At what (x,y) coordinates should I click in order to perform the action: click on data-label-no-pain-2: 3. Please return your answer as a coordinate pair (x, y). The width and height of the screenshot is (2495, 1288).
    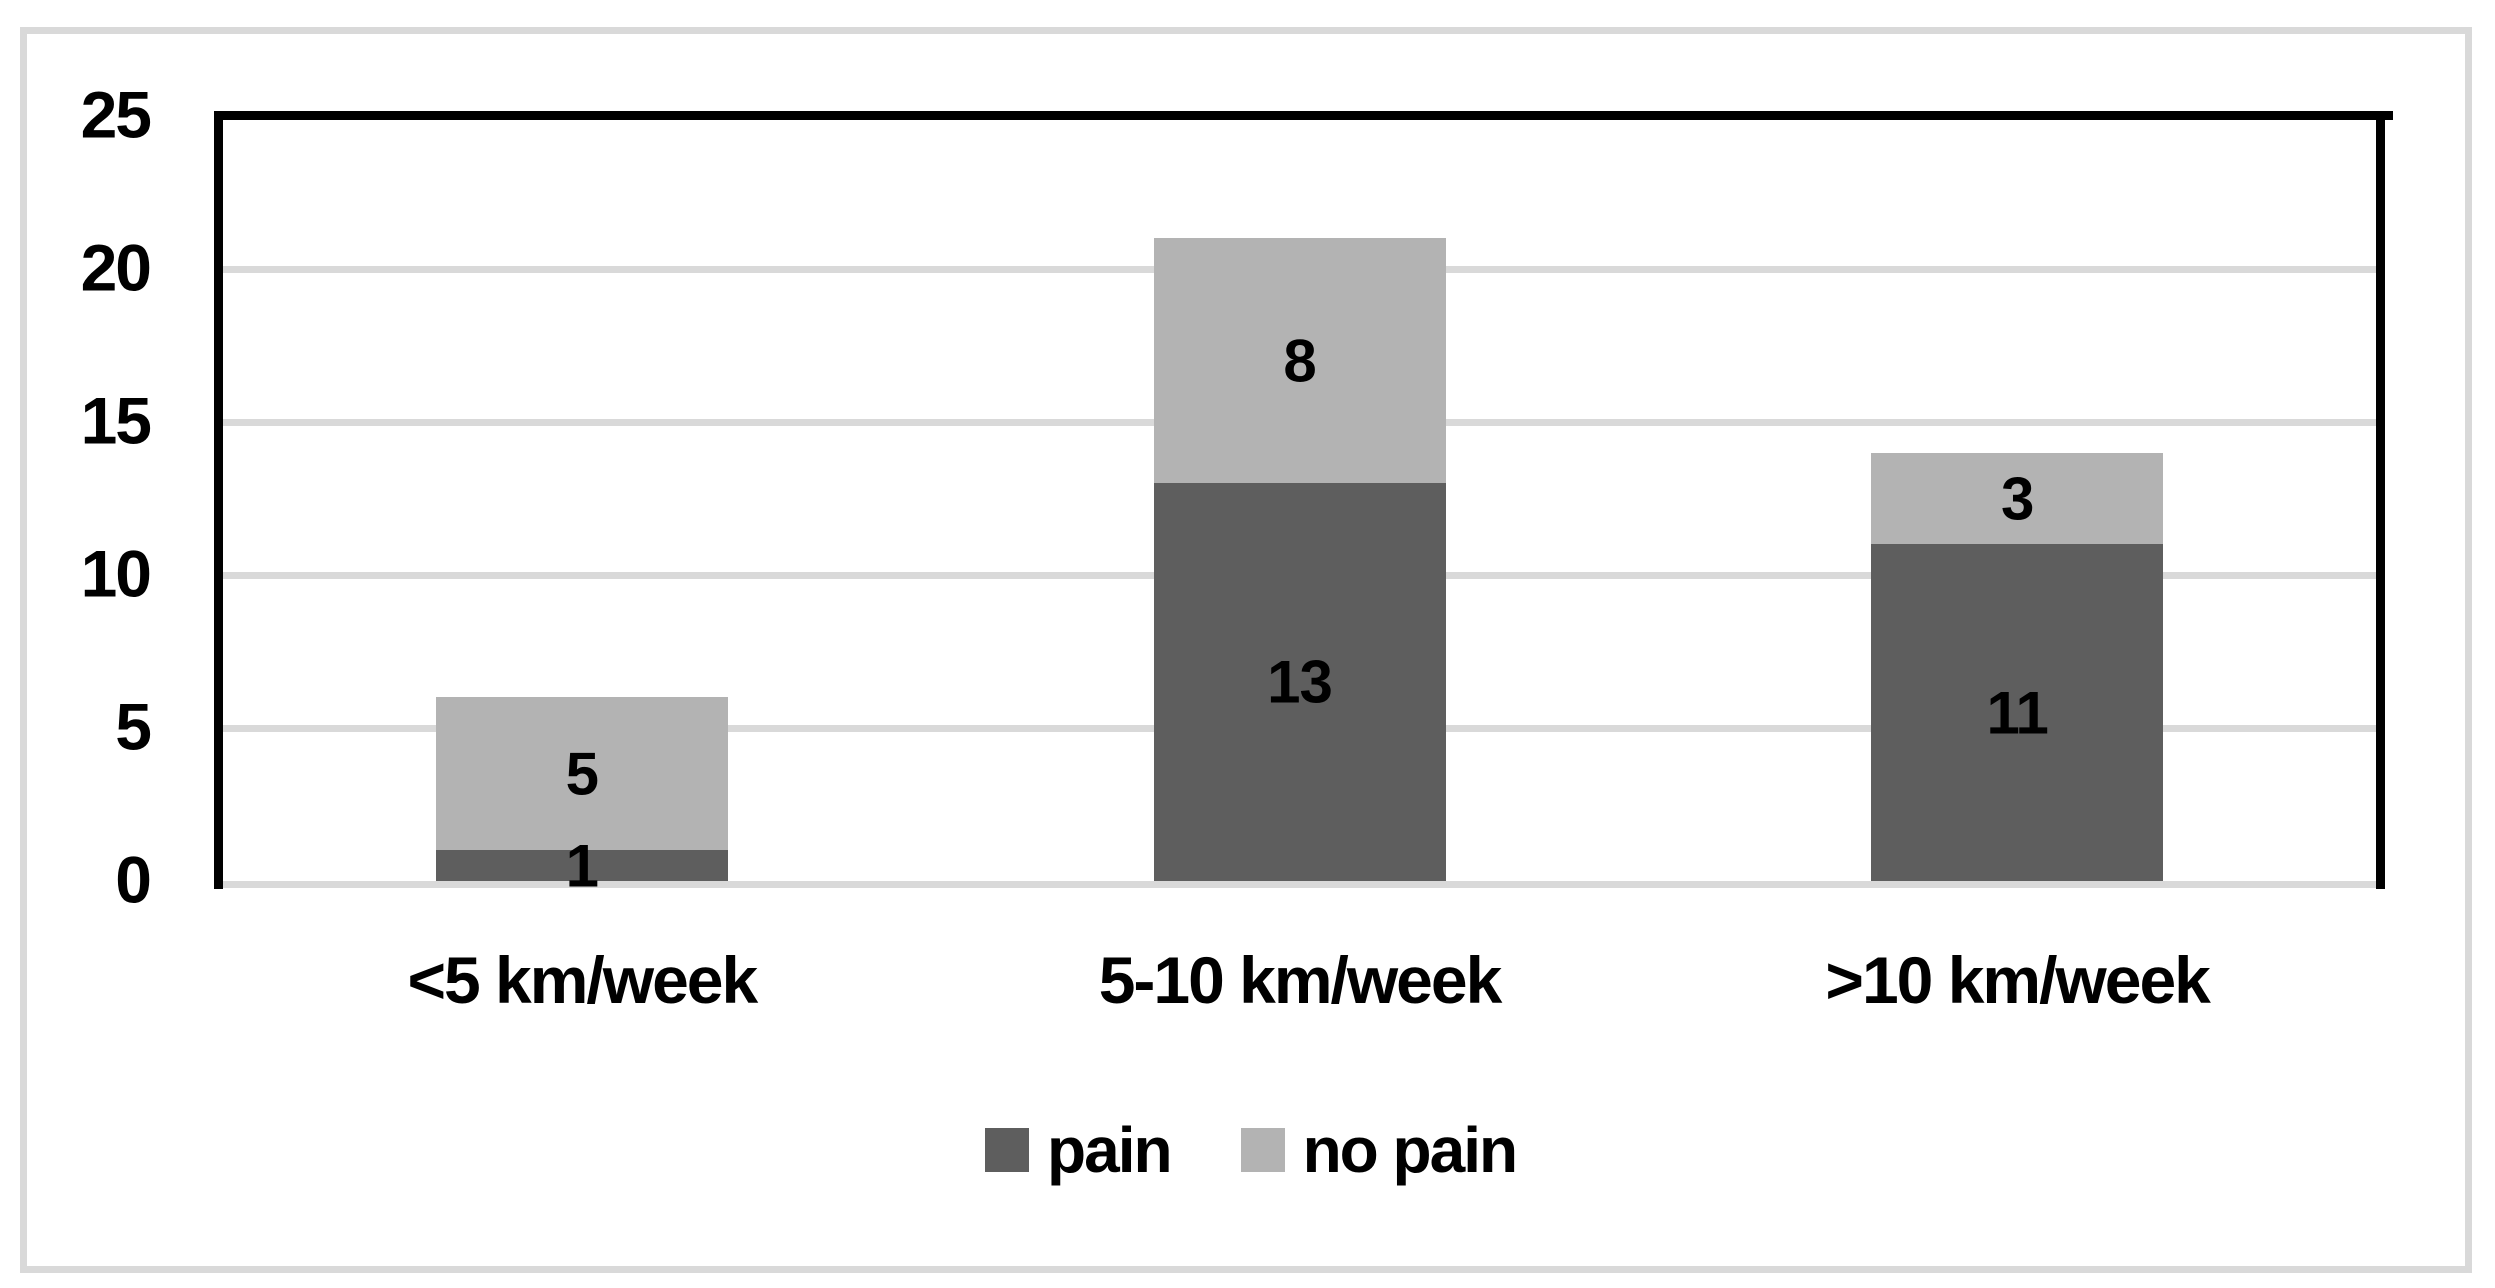
    Looking at the image, I should click on (2017, 498).